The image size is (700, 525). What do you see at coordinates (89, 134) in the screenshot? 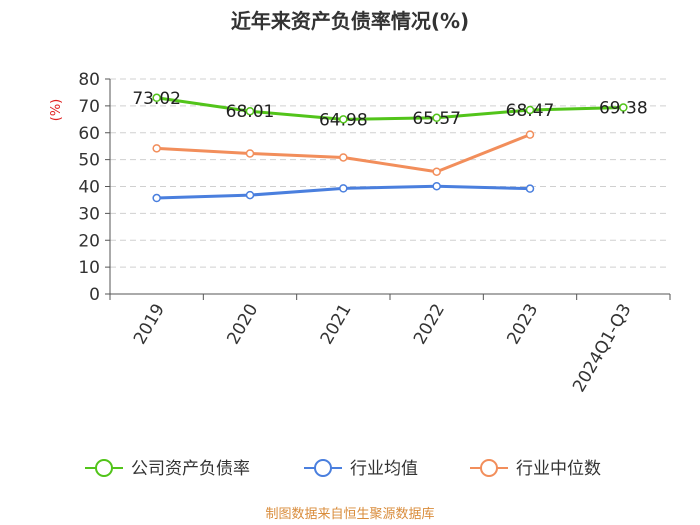
I see `y-tick-label: 60` at bounding box center [89, 134].